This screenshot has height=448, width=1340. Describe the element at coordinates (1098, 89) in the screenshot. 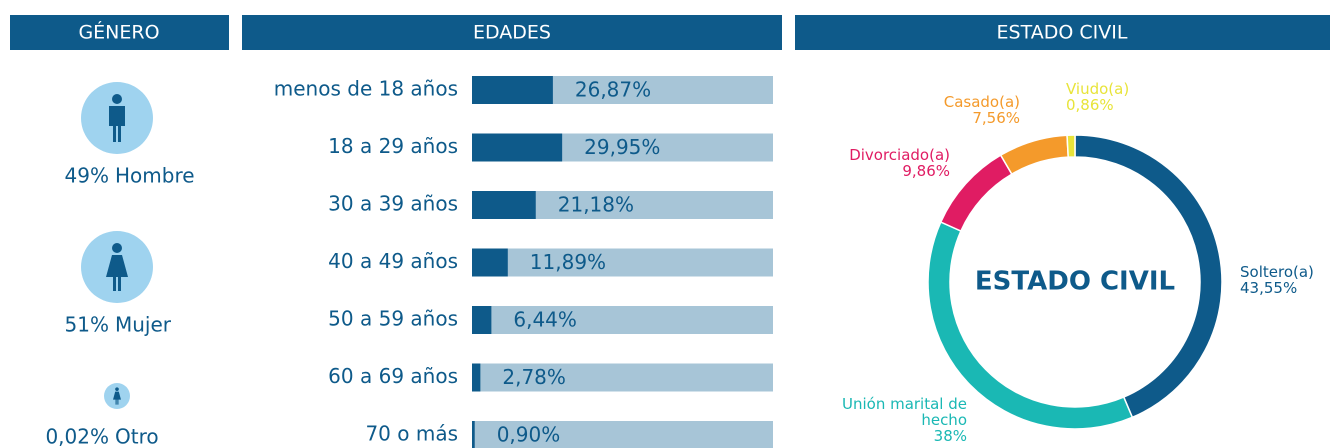

I see `category-label: Viudo(a)` at that location.